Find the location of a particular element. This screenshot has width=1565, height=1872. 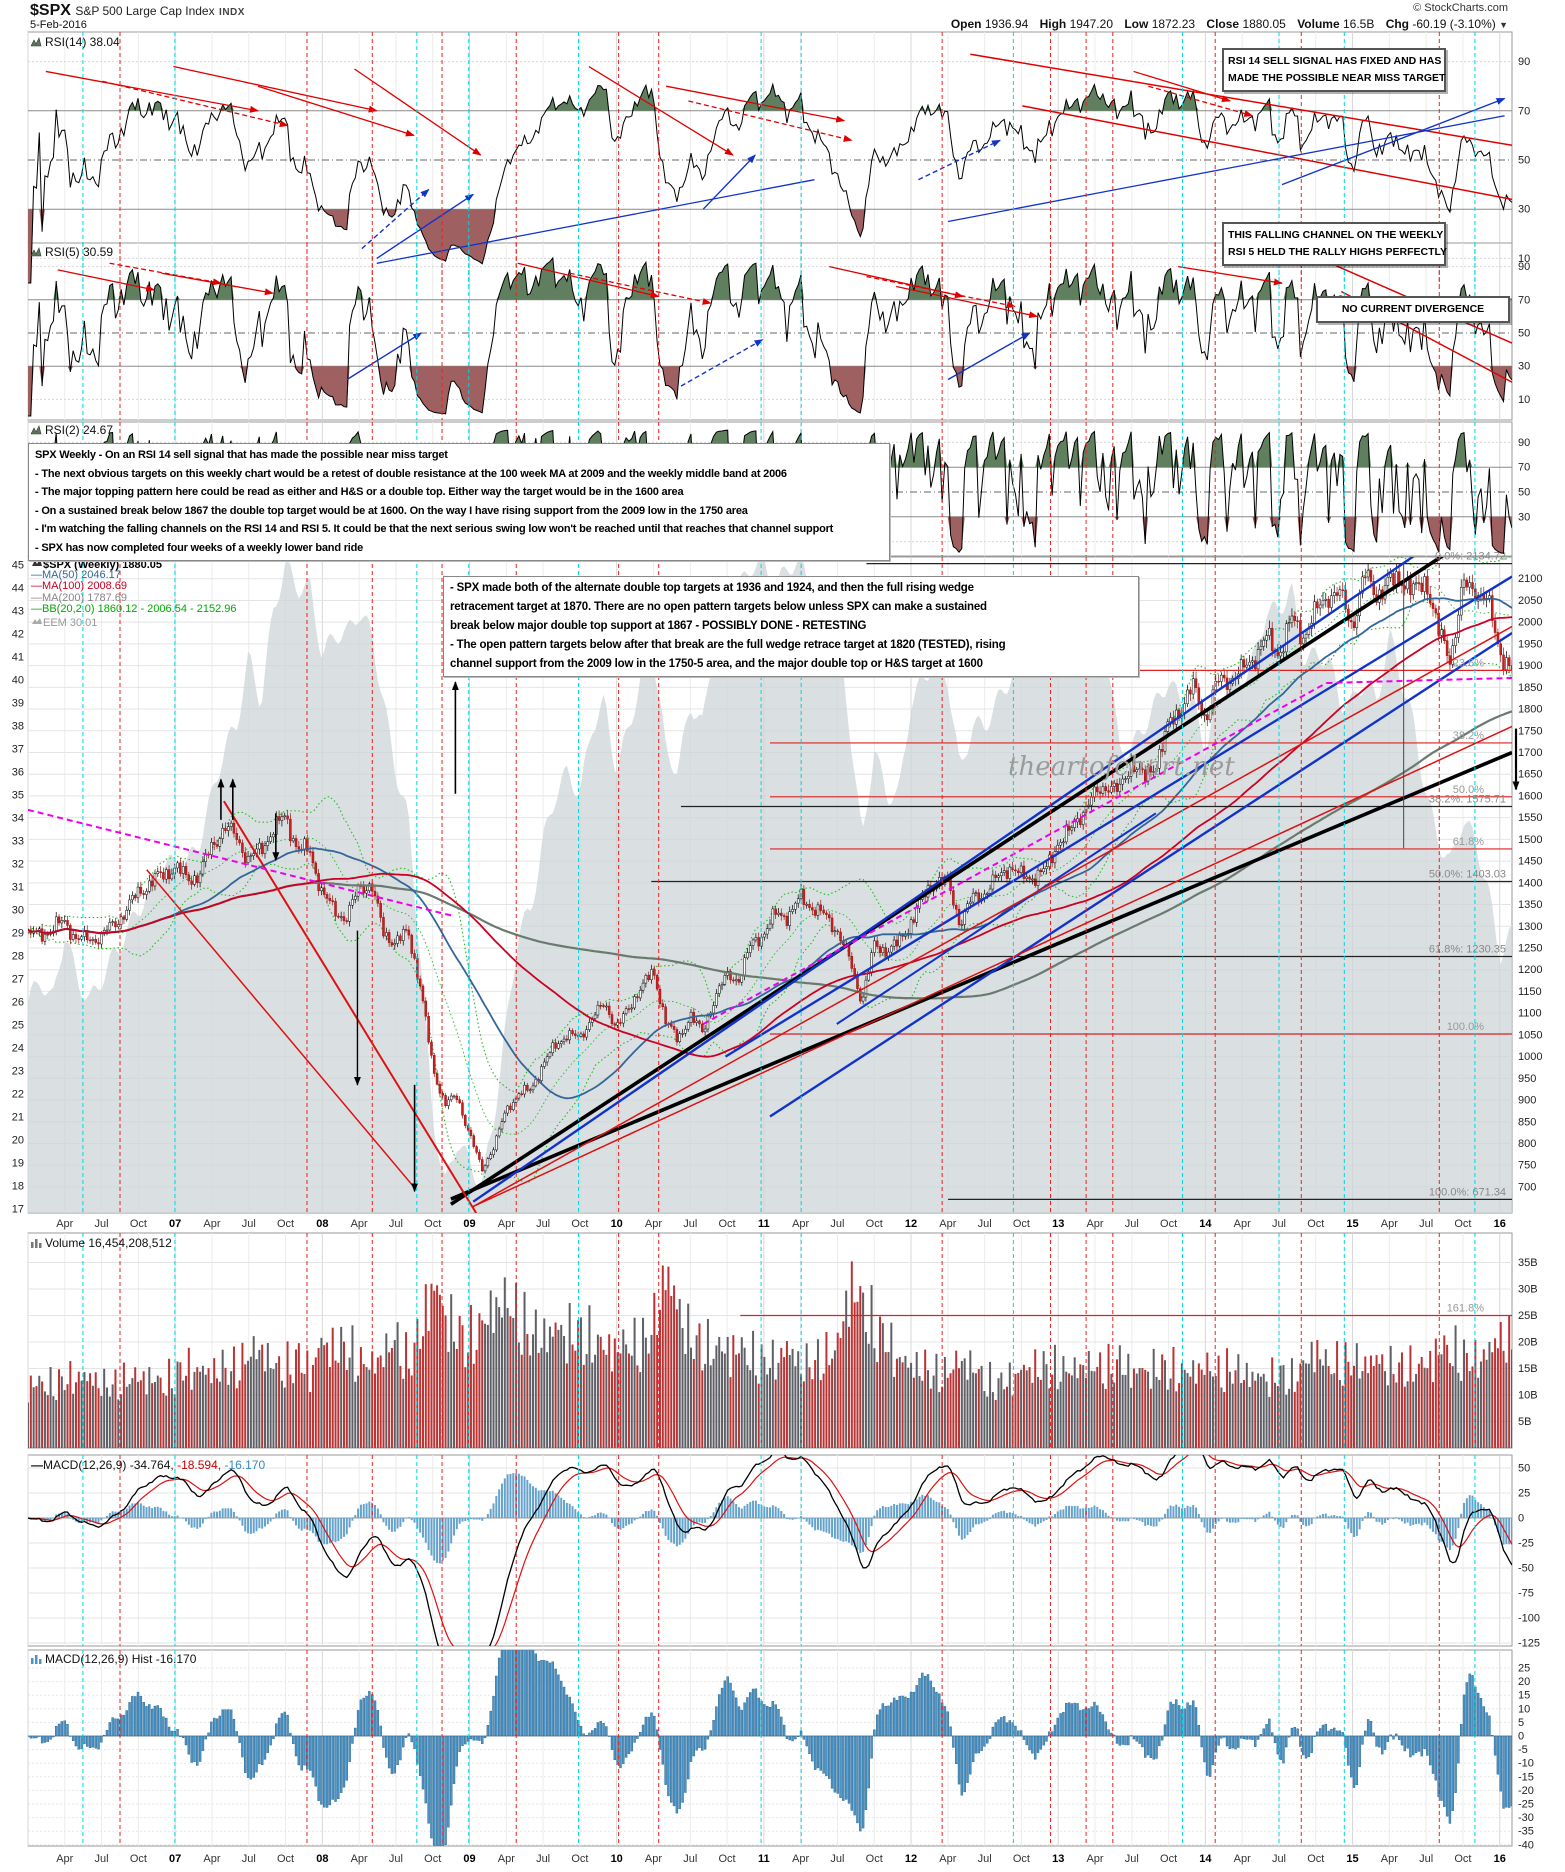

svg-text: 19 is located at coordinates (18, 1164).